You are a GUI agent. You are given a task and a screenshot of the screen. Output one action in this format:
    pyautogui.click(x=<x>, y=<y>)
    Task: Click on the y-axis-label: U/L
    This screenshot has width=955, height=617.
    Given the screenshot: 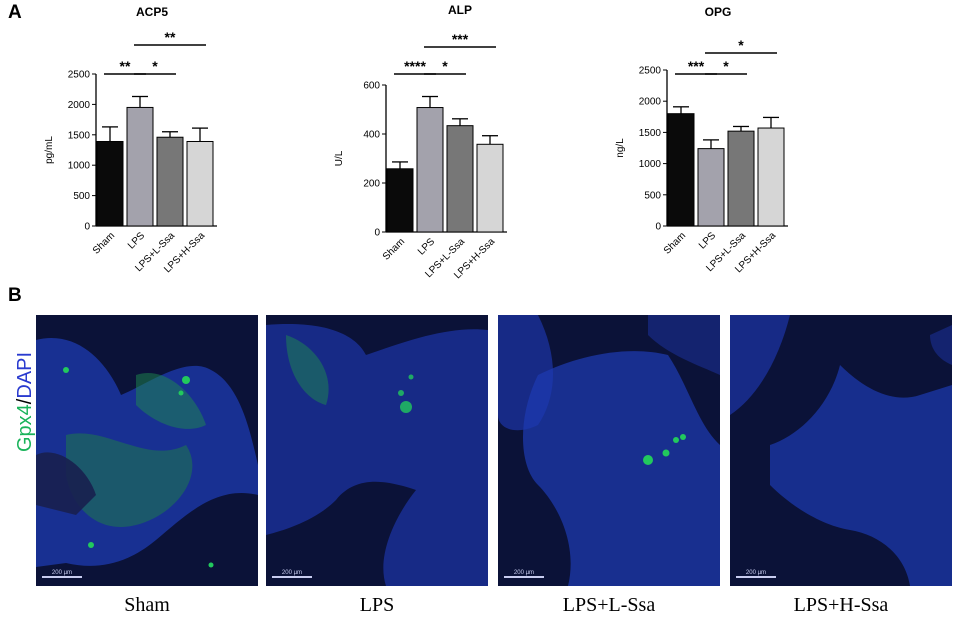 What is the action you would take?
    pyautogui.click(x=339, y=158)
    